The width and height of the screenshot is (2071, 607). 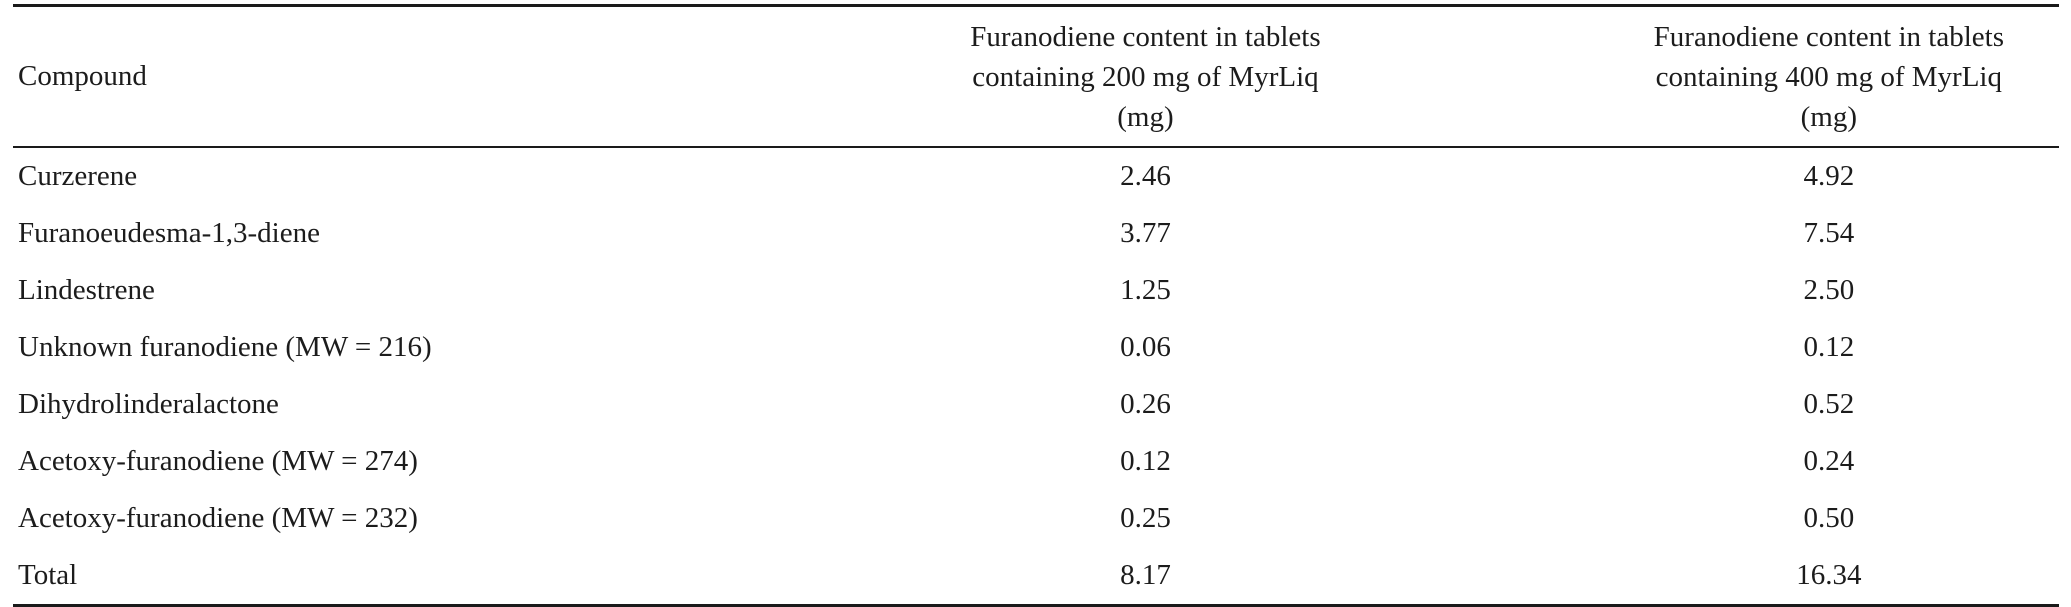 I want to click on value-cell-400mg: 16.34, so click(x=1829, y=575).